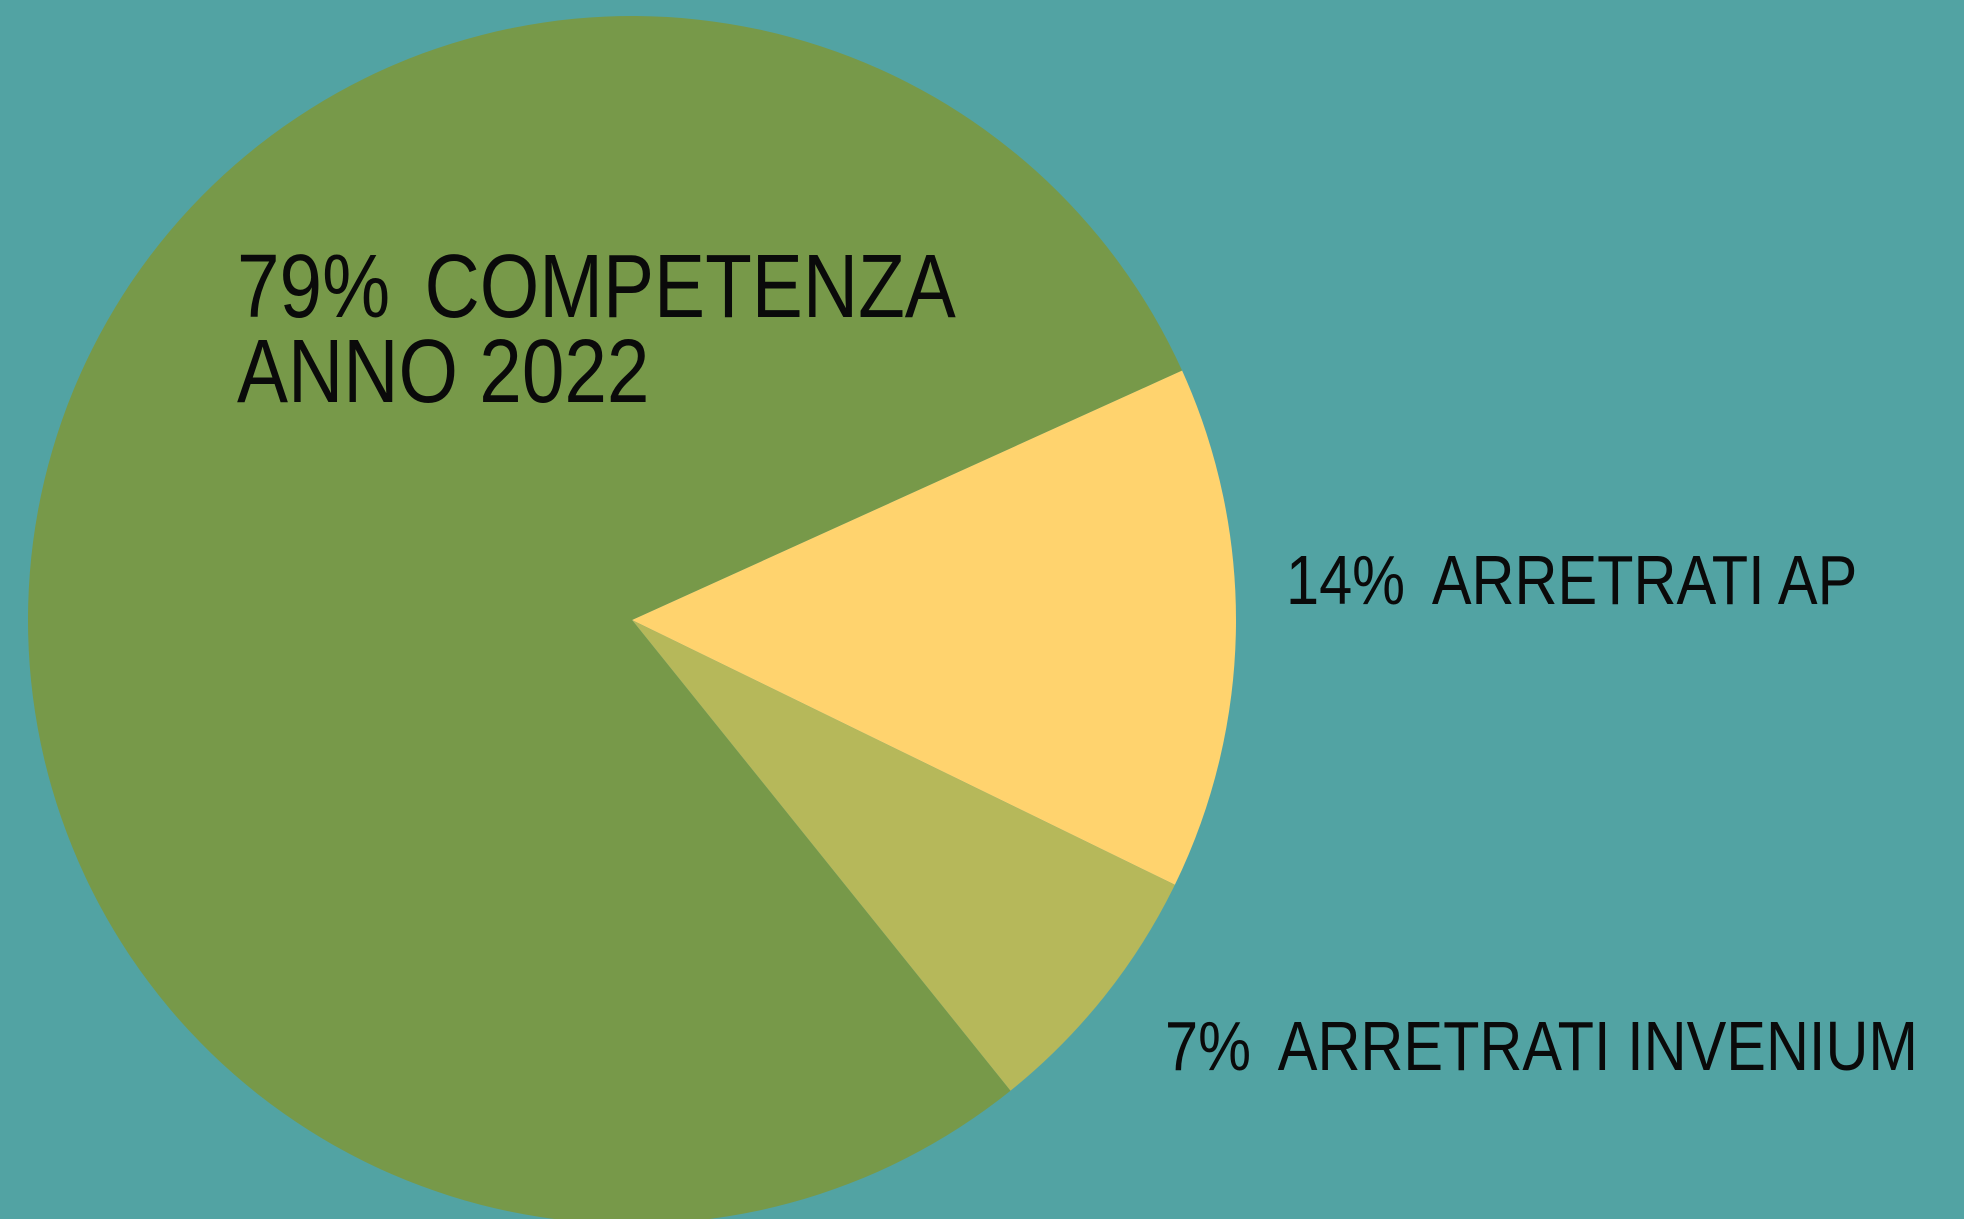 This screenshot has width=1964, height=1219. I want to click on category-label: ARRETRATI AP, so click(1644, 580).